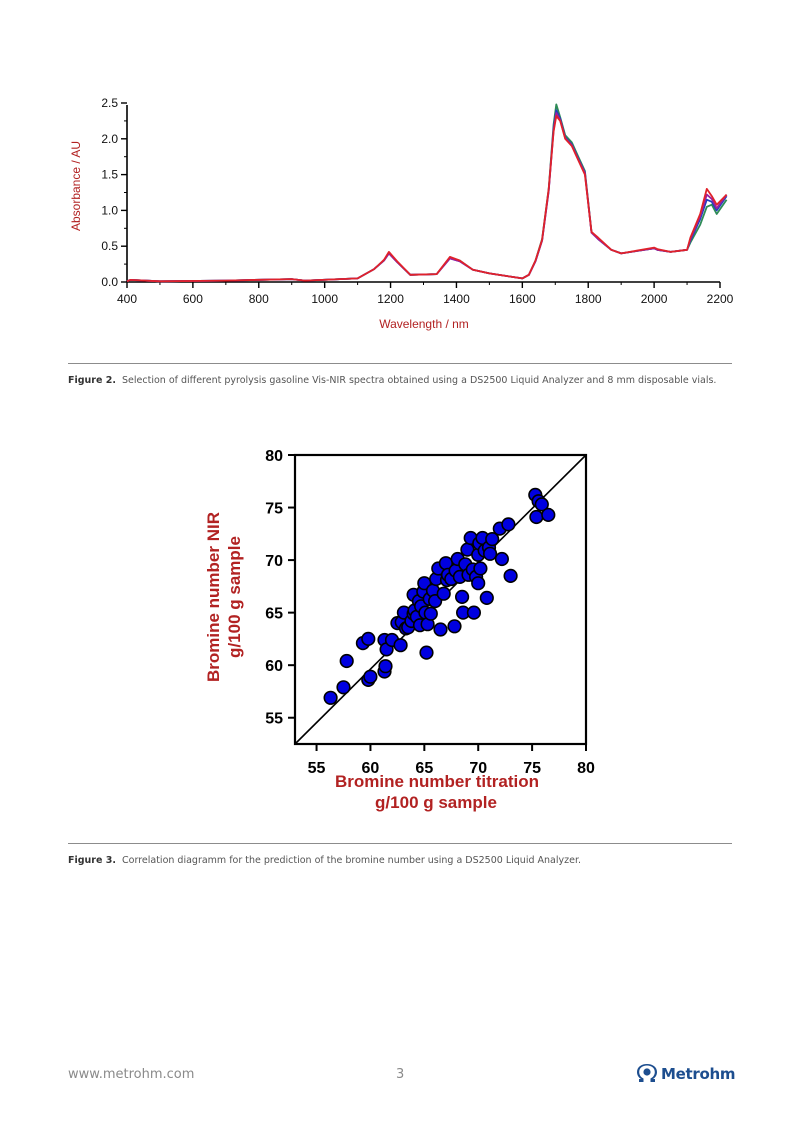 This screenshot has height=1132, width=800. What do you see at coordinates (274, 456) in the screenshot?
I see `correlation-y-tick-label: 80` at bounding box center [274, 456].